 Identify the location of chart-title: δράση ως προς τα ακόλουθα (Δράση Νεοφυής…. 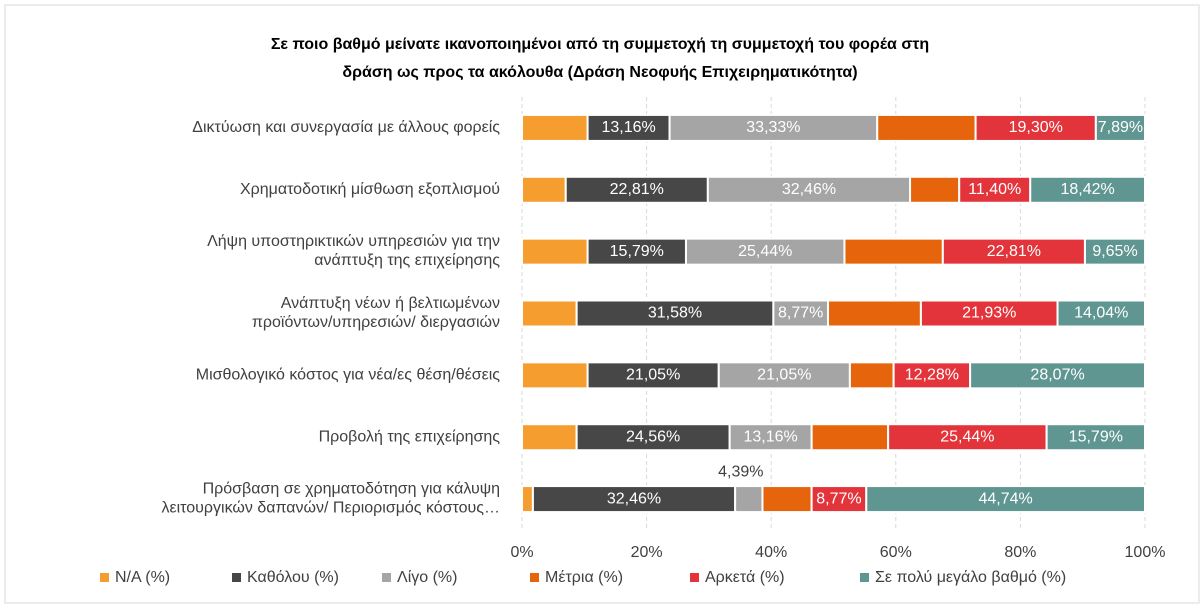
(599, 72).